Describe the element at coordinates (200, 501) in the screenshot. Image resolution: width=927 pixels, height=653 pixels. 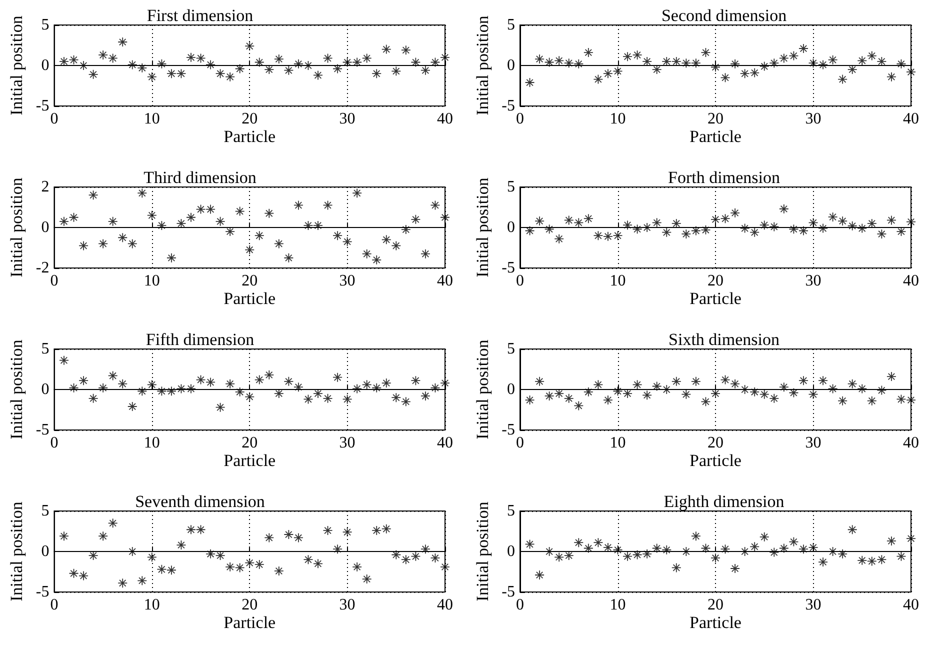
I see `chart-title: Seventh dimension` at that location.